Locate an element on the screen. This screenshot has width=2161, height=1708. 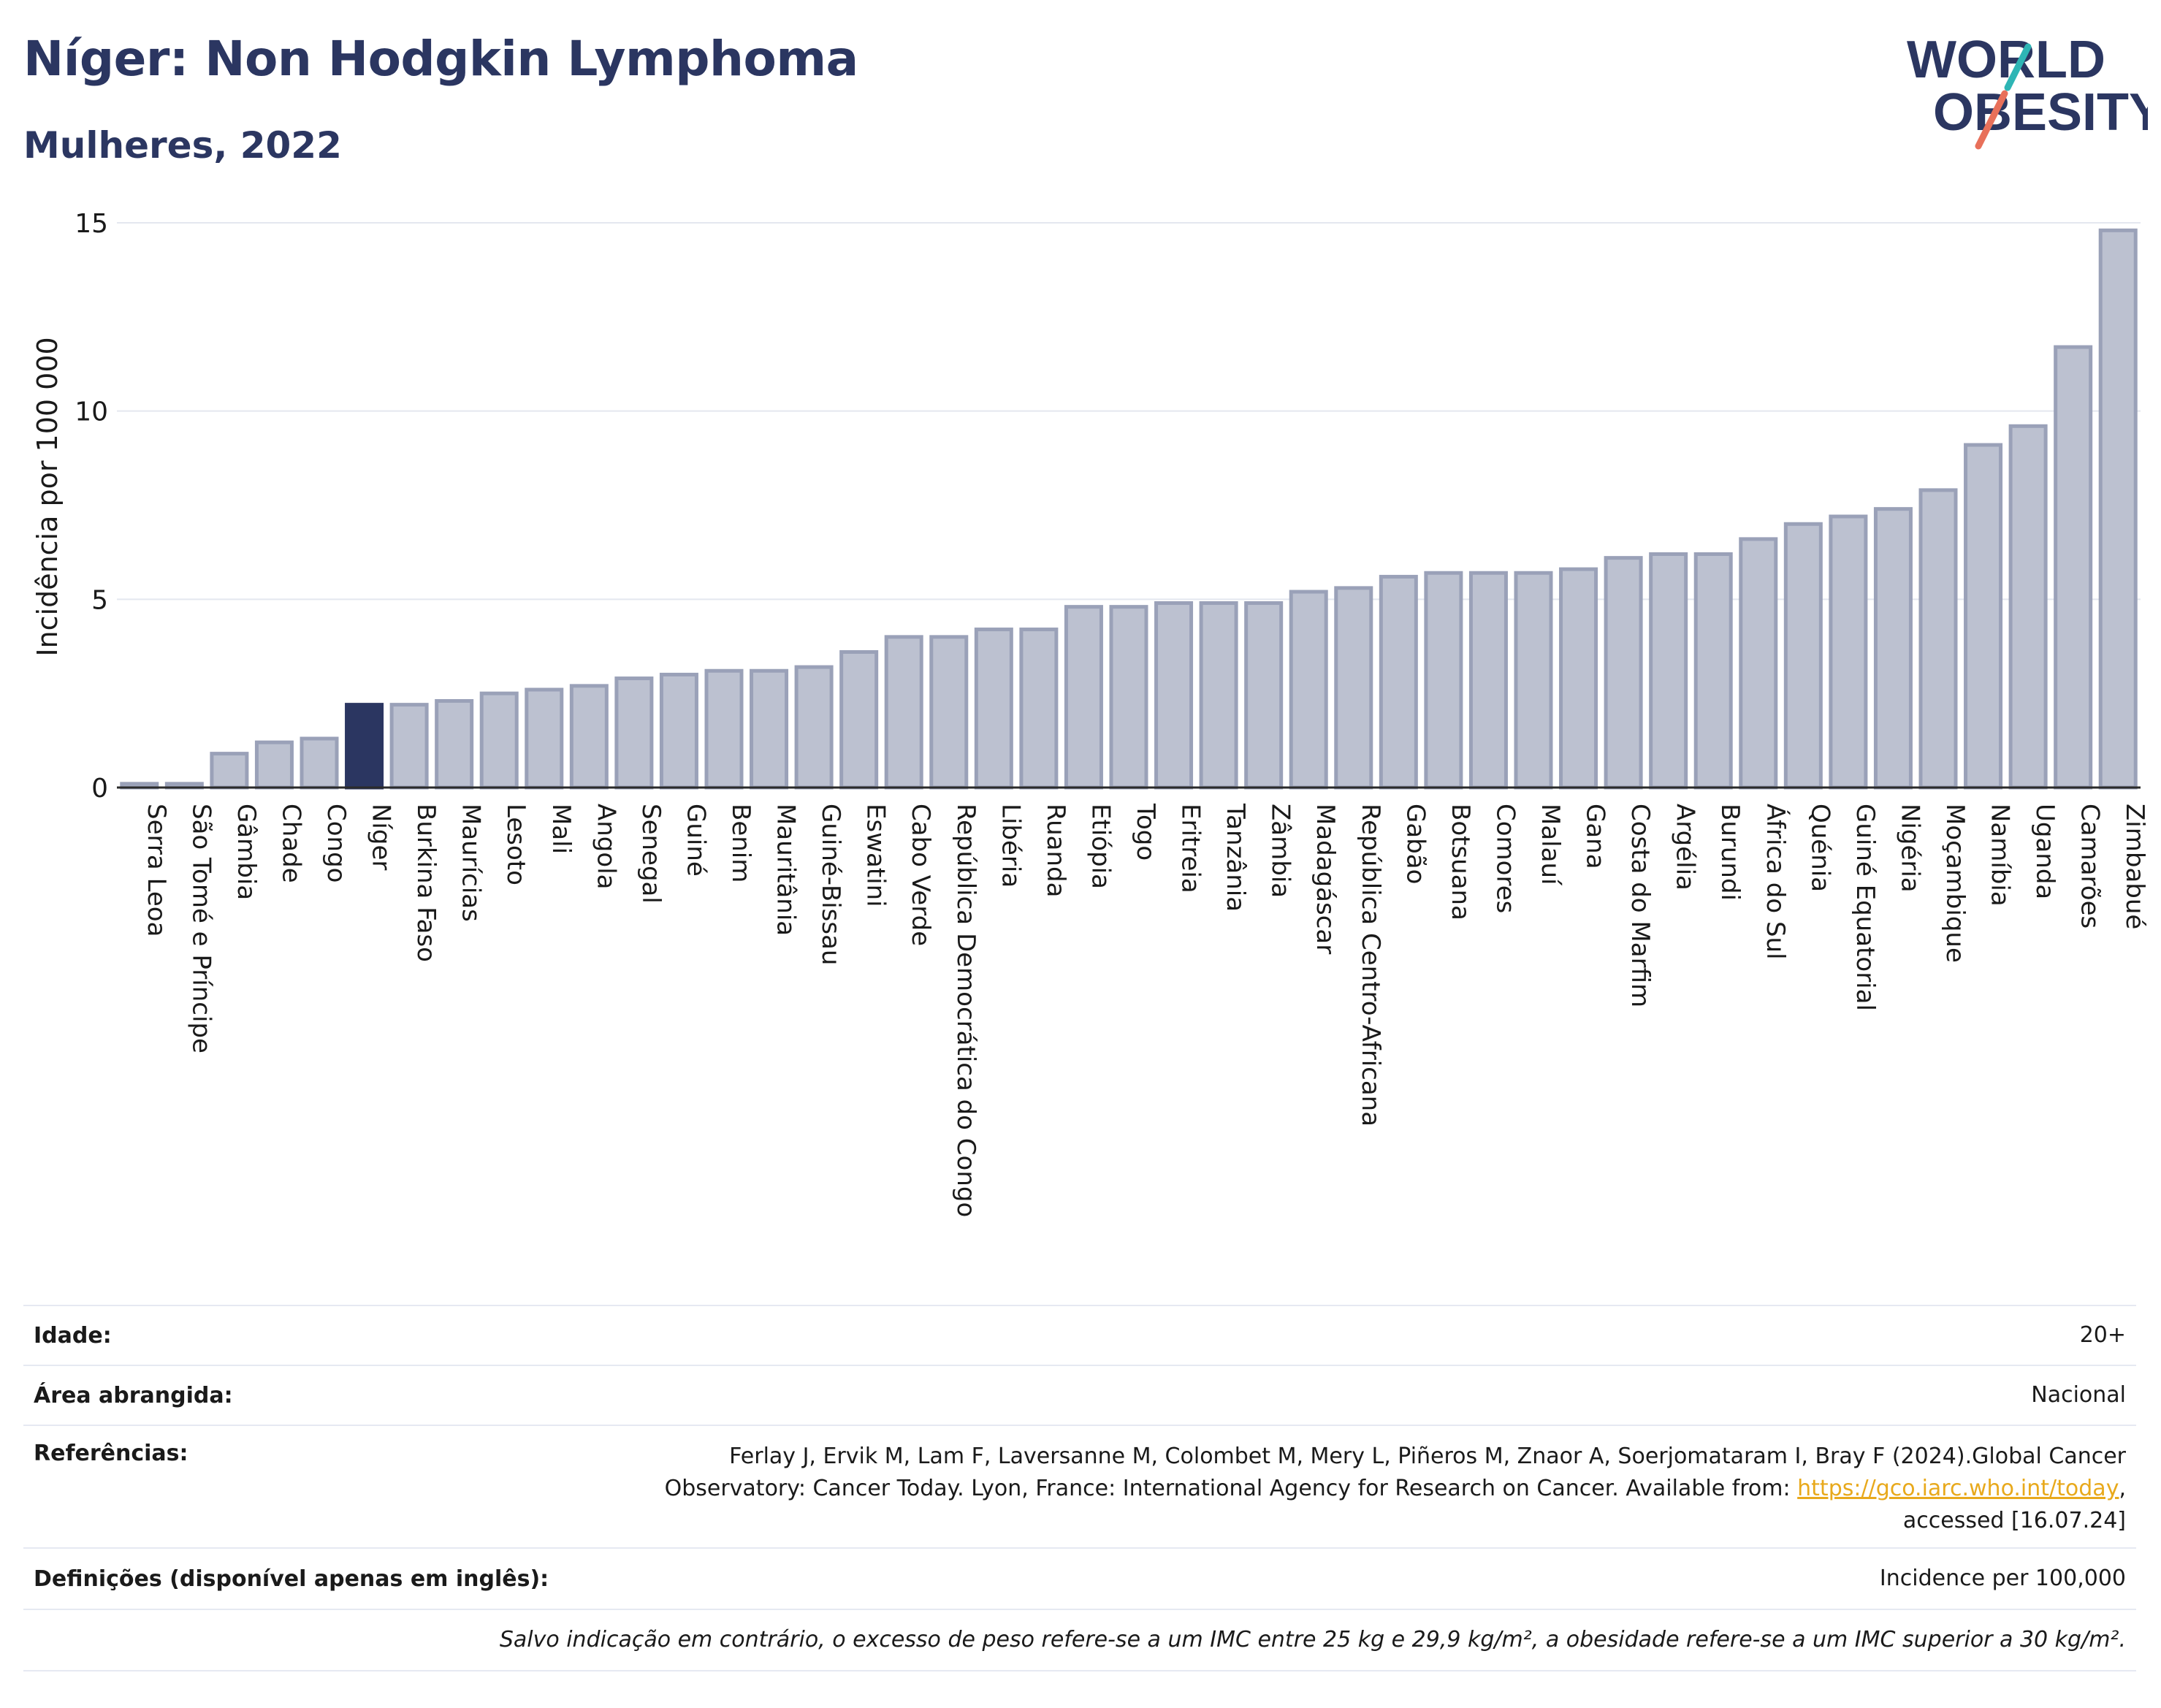
y-axis-label: Incidência por 100 000 is located at coordinates (47, 496).